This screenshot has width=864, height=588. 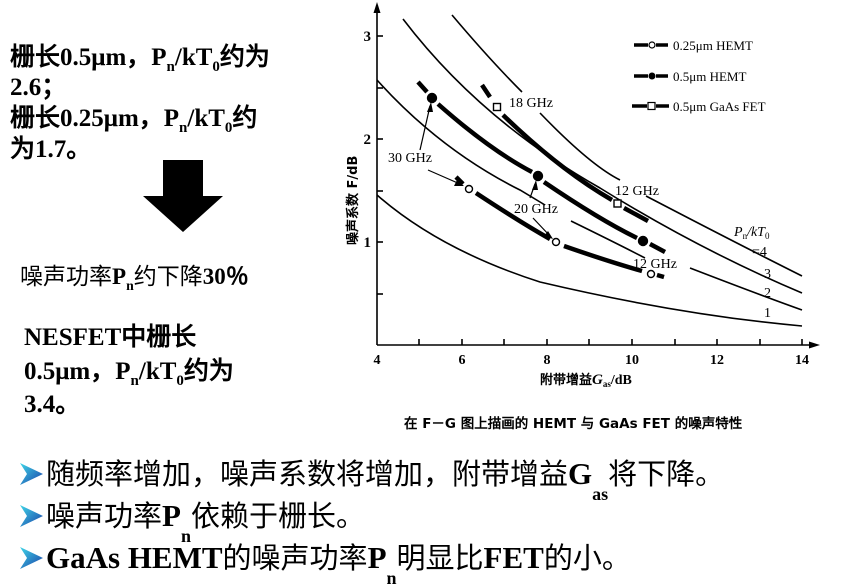 I want to click on x-tick-4: 4, so click(x=377, y=360).